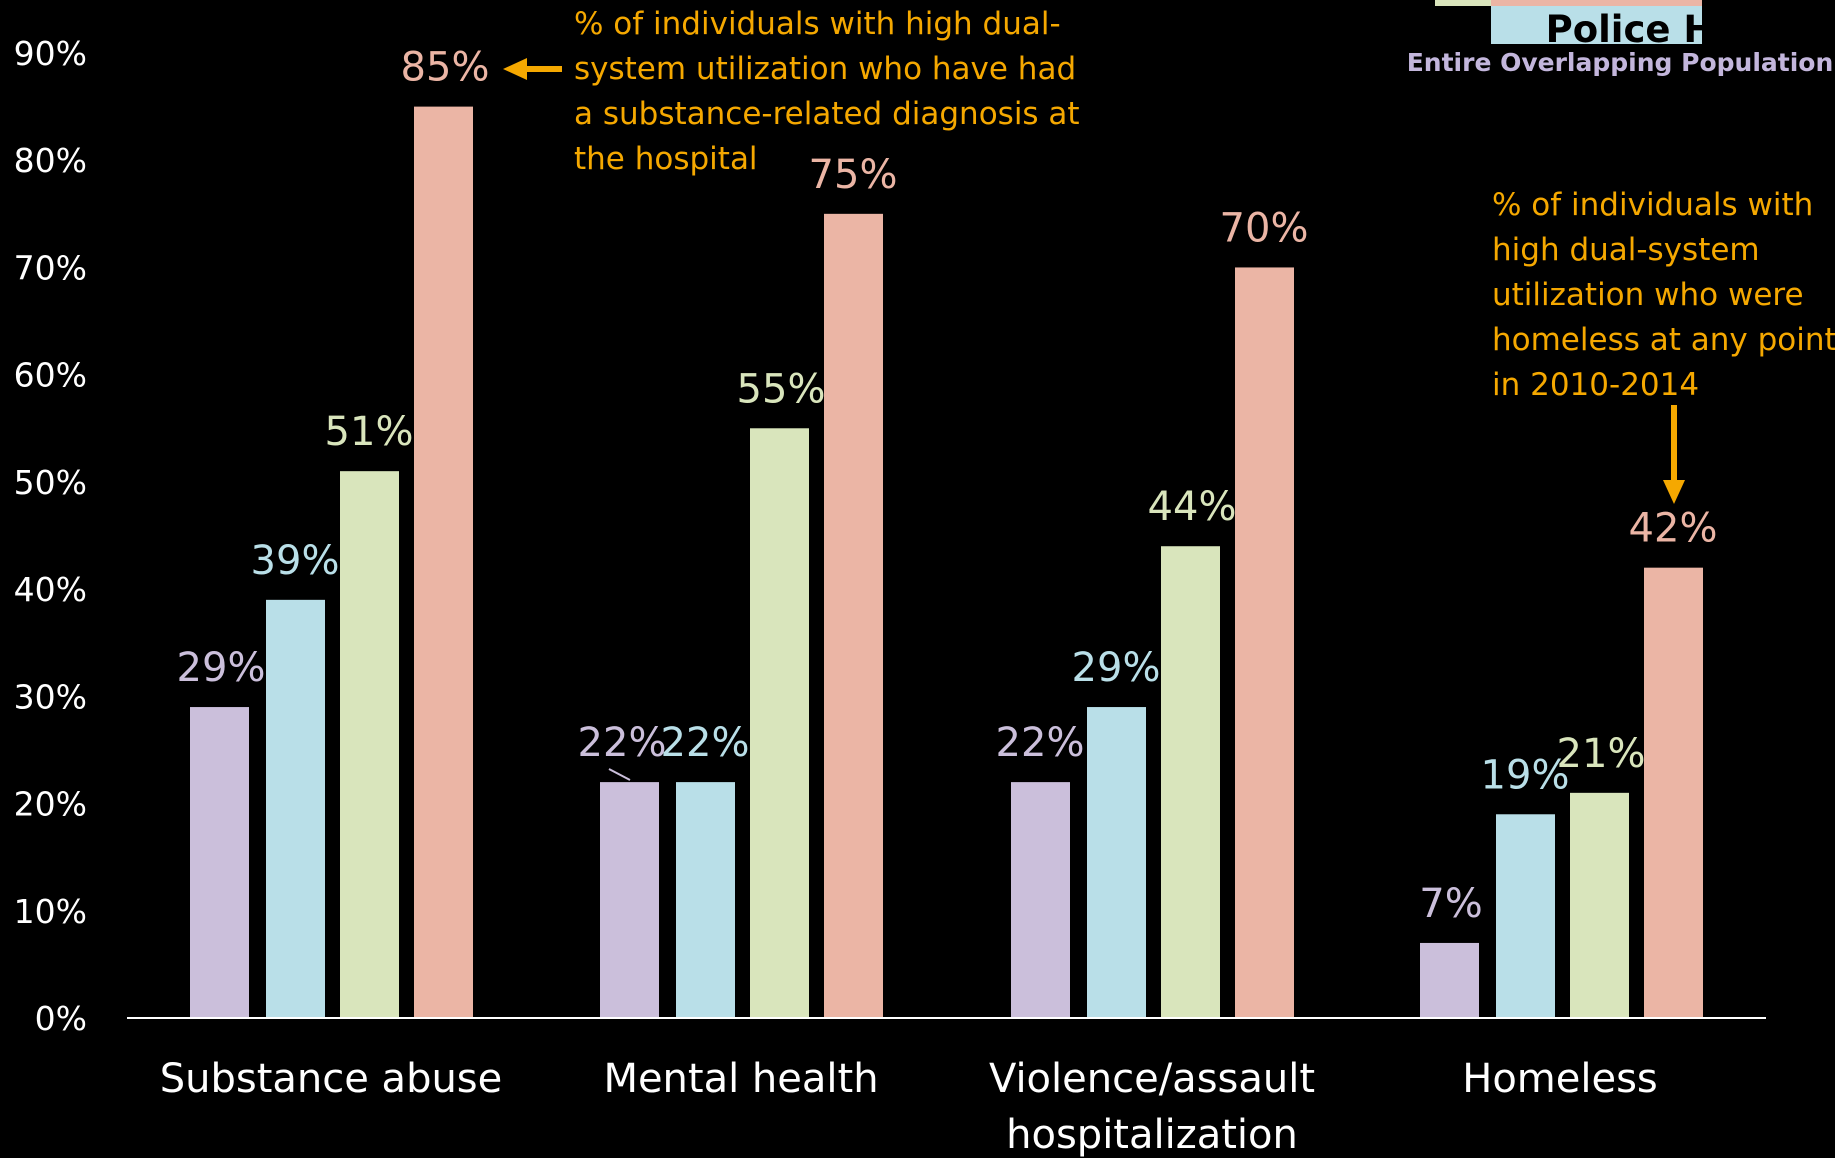 The width and height of the screenshot is (1835, 1158). I want to click on data-label: 21%, so click(1601, 754).